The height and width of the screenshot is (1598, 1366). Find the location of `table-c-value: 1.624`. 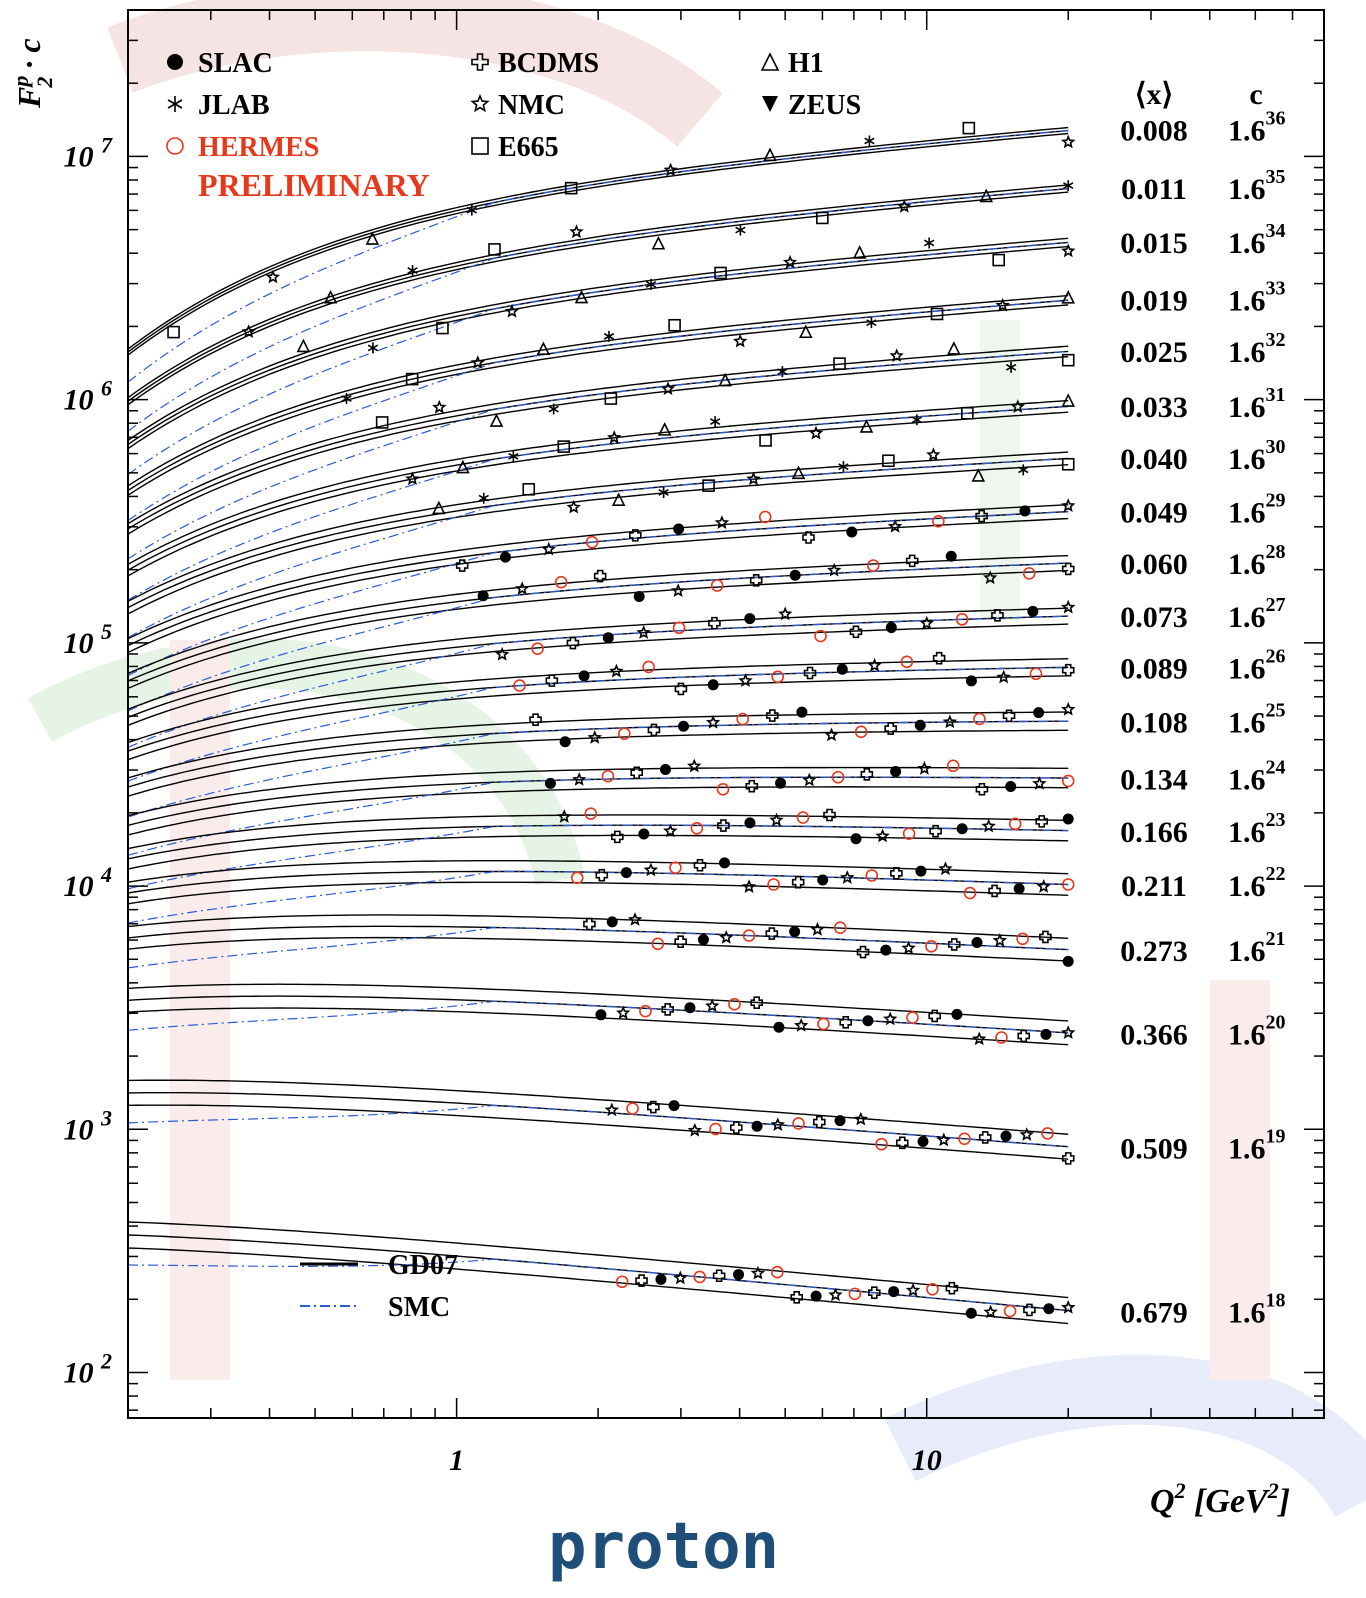

table-c-value: 1.624 is located at coordinates (1257, 776).